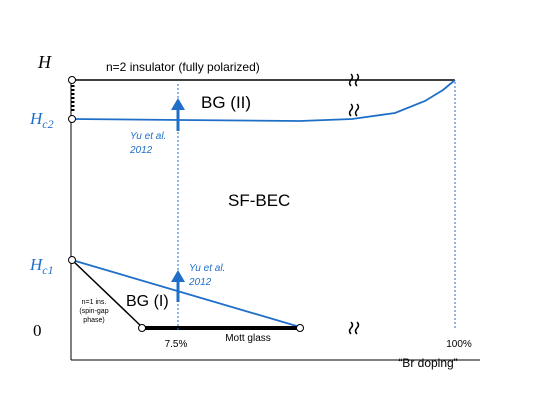  I want to click on y-tick-hc1: Hc1, so click(41, 266).